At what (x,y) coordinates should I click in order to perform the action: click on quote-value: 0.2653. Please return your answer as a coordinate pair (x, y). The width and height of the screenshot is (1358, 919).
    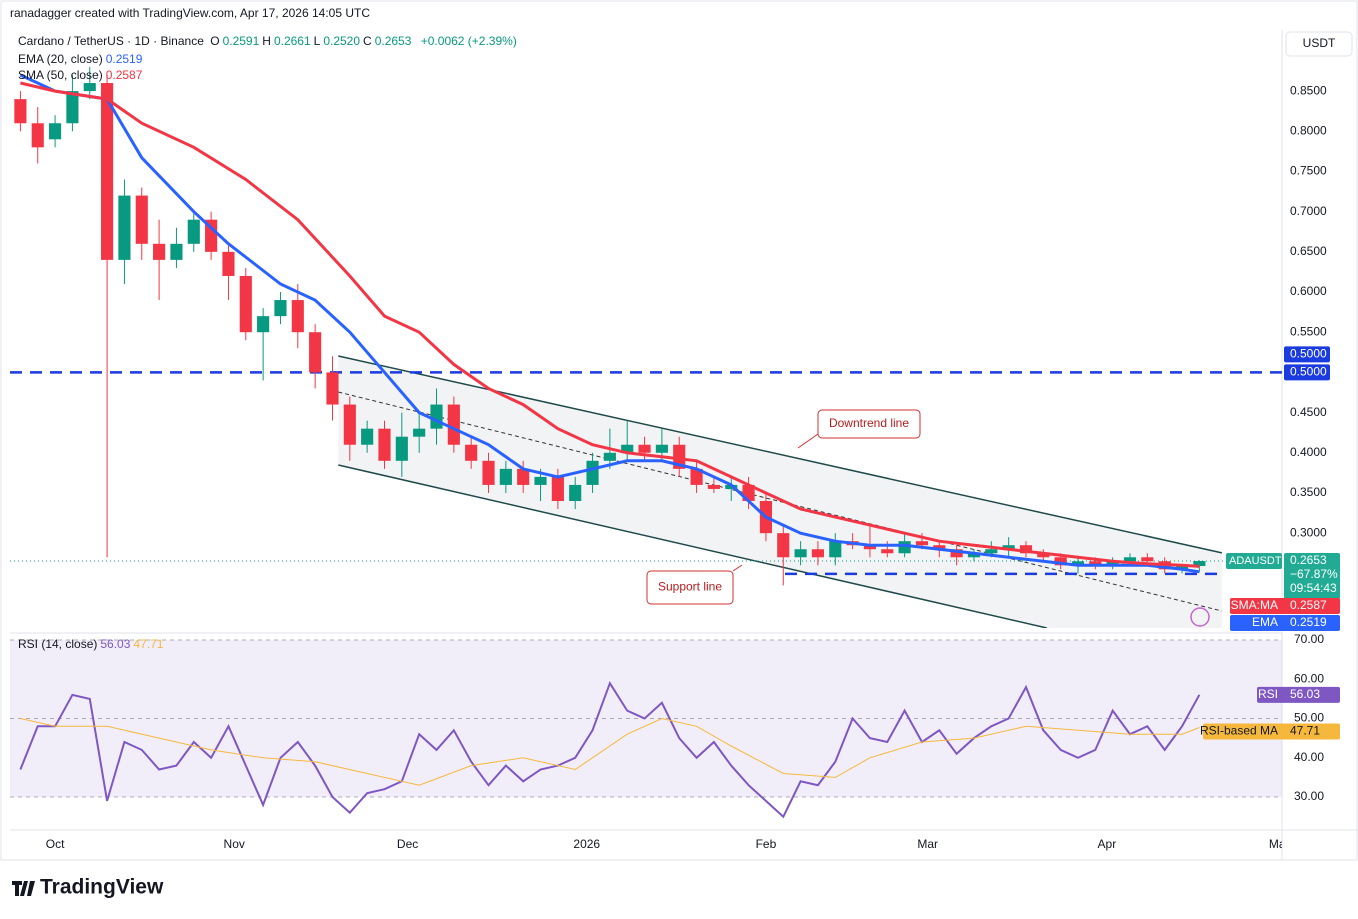
    Looking at the image, I should click on (393, 41).